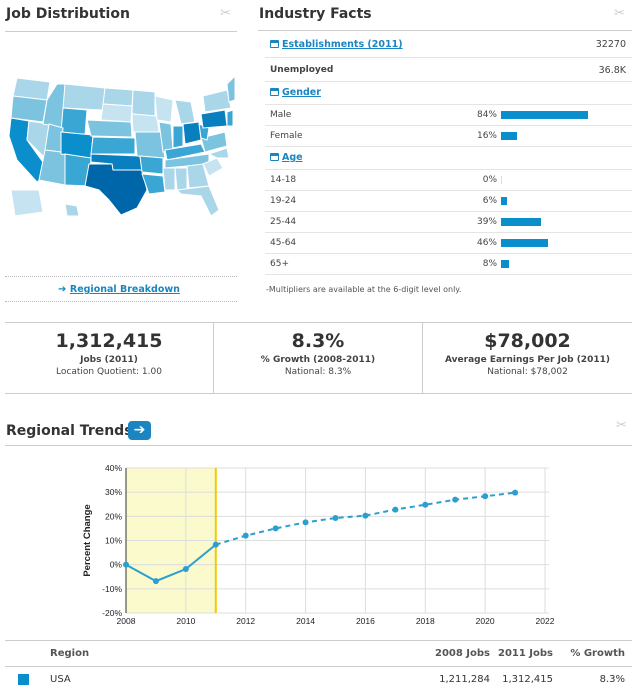  Describe the element at coordinates (292, 157) in the screenshot. I see `age-label: Age` at that location.